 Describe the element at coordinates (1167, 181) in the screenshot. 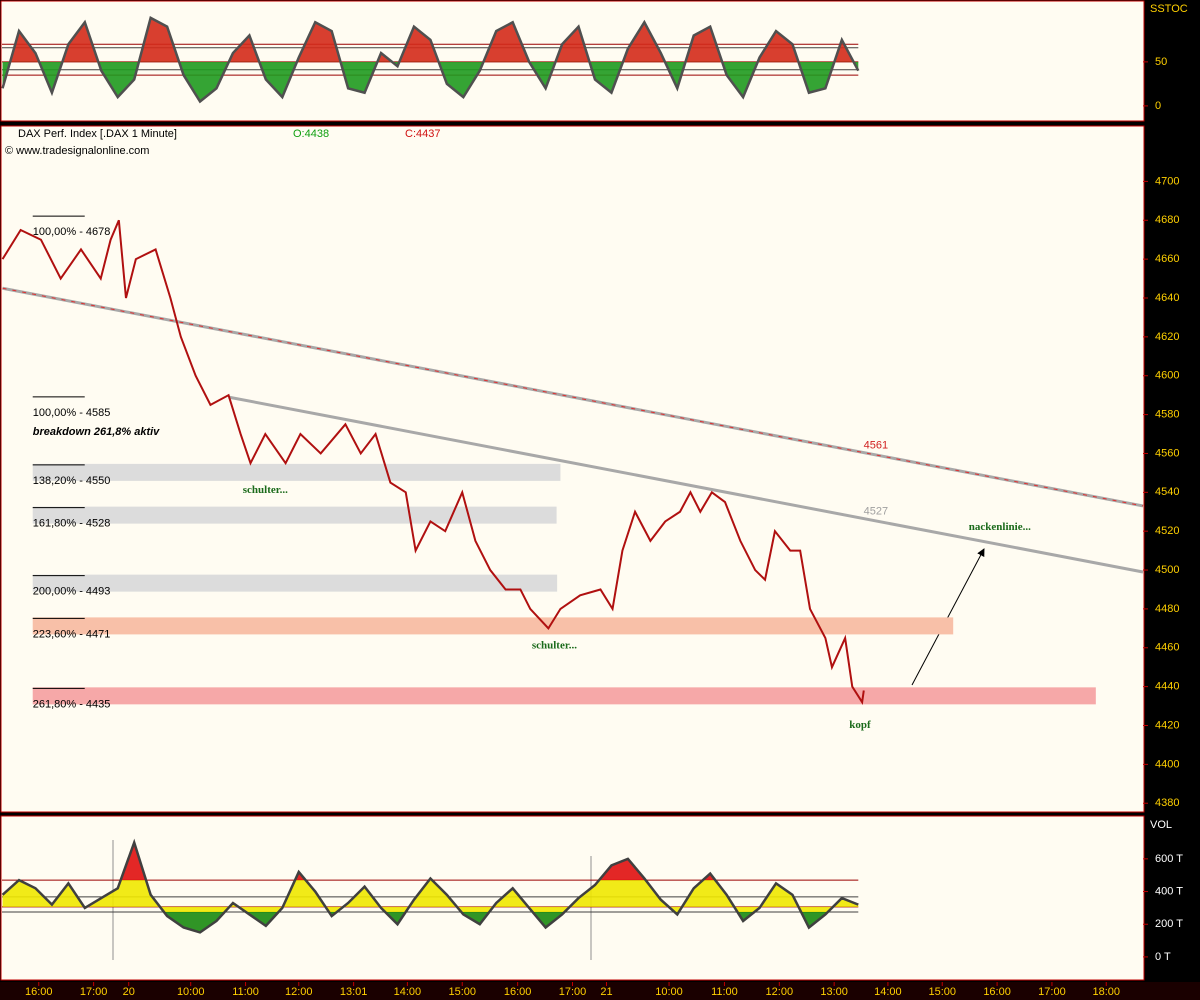

I see `y-tick-label: 4700` at that location.